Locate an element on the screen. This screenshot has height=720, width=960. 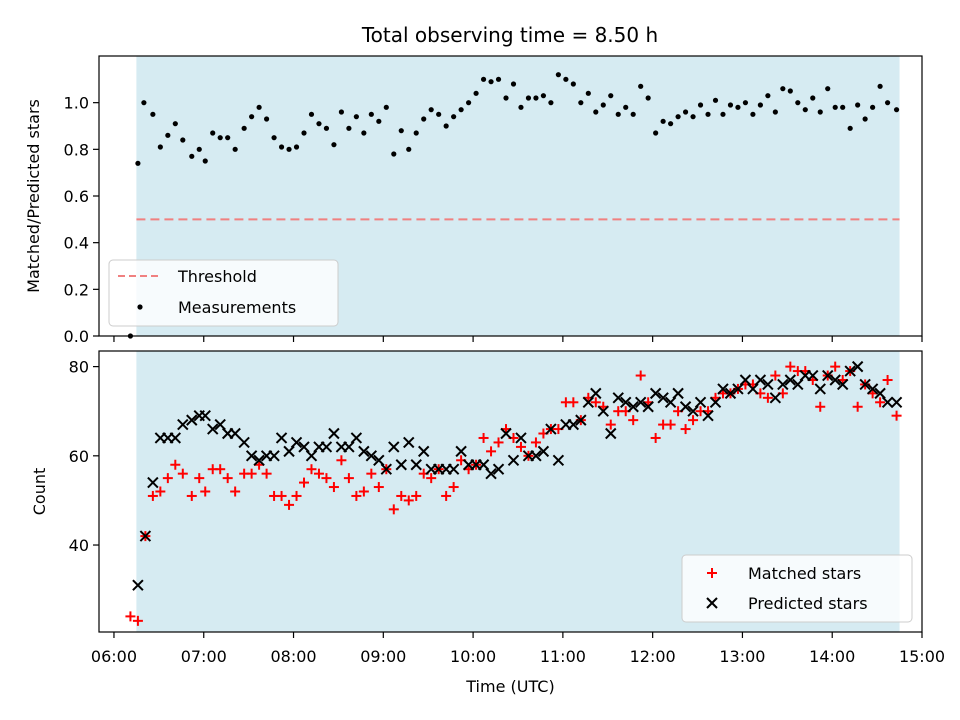
matched-legend-swatch is located at coordinates (712, 573).